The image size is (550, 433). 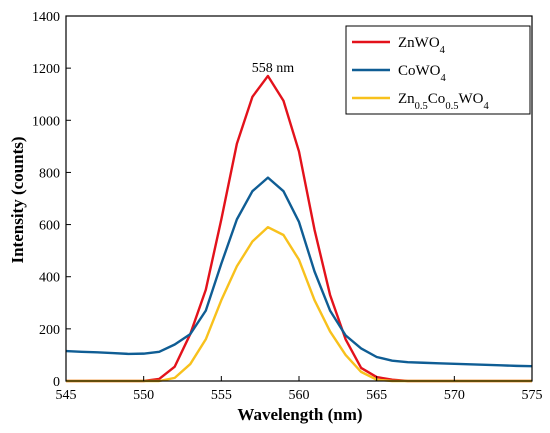 I want to click on legend: ZnWO4 CoWO4 Zn0.5Co0.5WO4, so click(x=438, y=70).